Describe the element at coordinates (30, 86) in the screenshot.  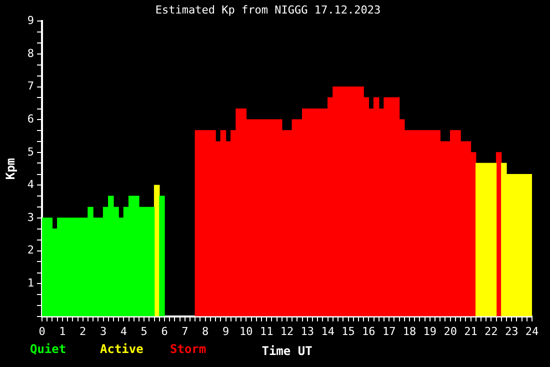
I see `y-tick-label: 7` at that location.